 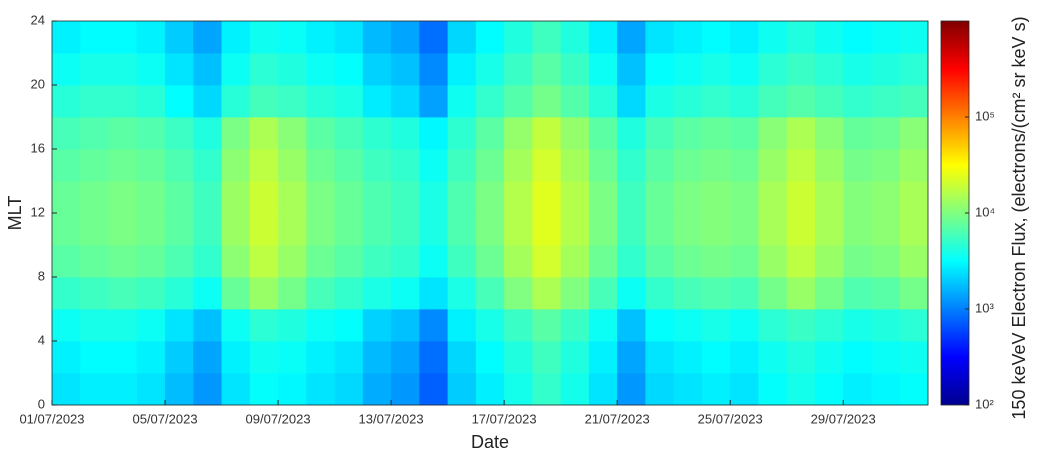 What do you see at coordinates (504, 418) in the screenshot?
I see `x-tick-label: 17/07/2023` at bounding box center [504, 418].